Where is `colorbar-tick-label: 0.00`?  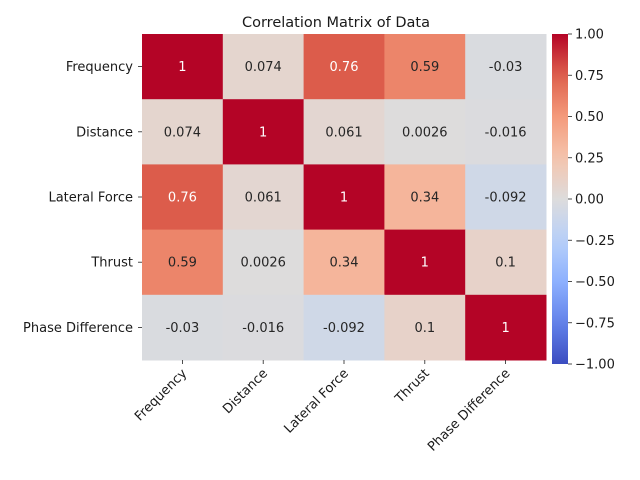
colorbar-tick-label: 0.00 is located at coordinates (589, 200).